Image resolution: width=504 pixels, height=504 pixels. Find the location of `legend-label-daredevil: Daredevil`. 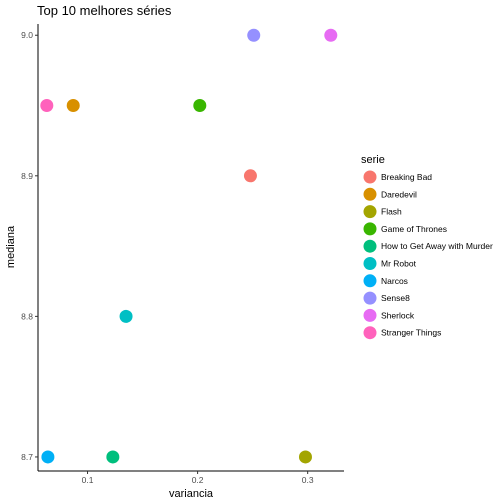

legend-label-daredevil: Daredevil is located at coordinates (399, 194).